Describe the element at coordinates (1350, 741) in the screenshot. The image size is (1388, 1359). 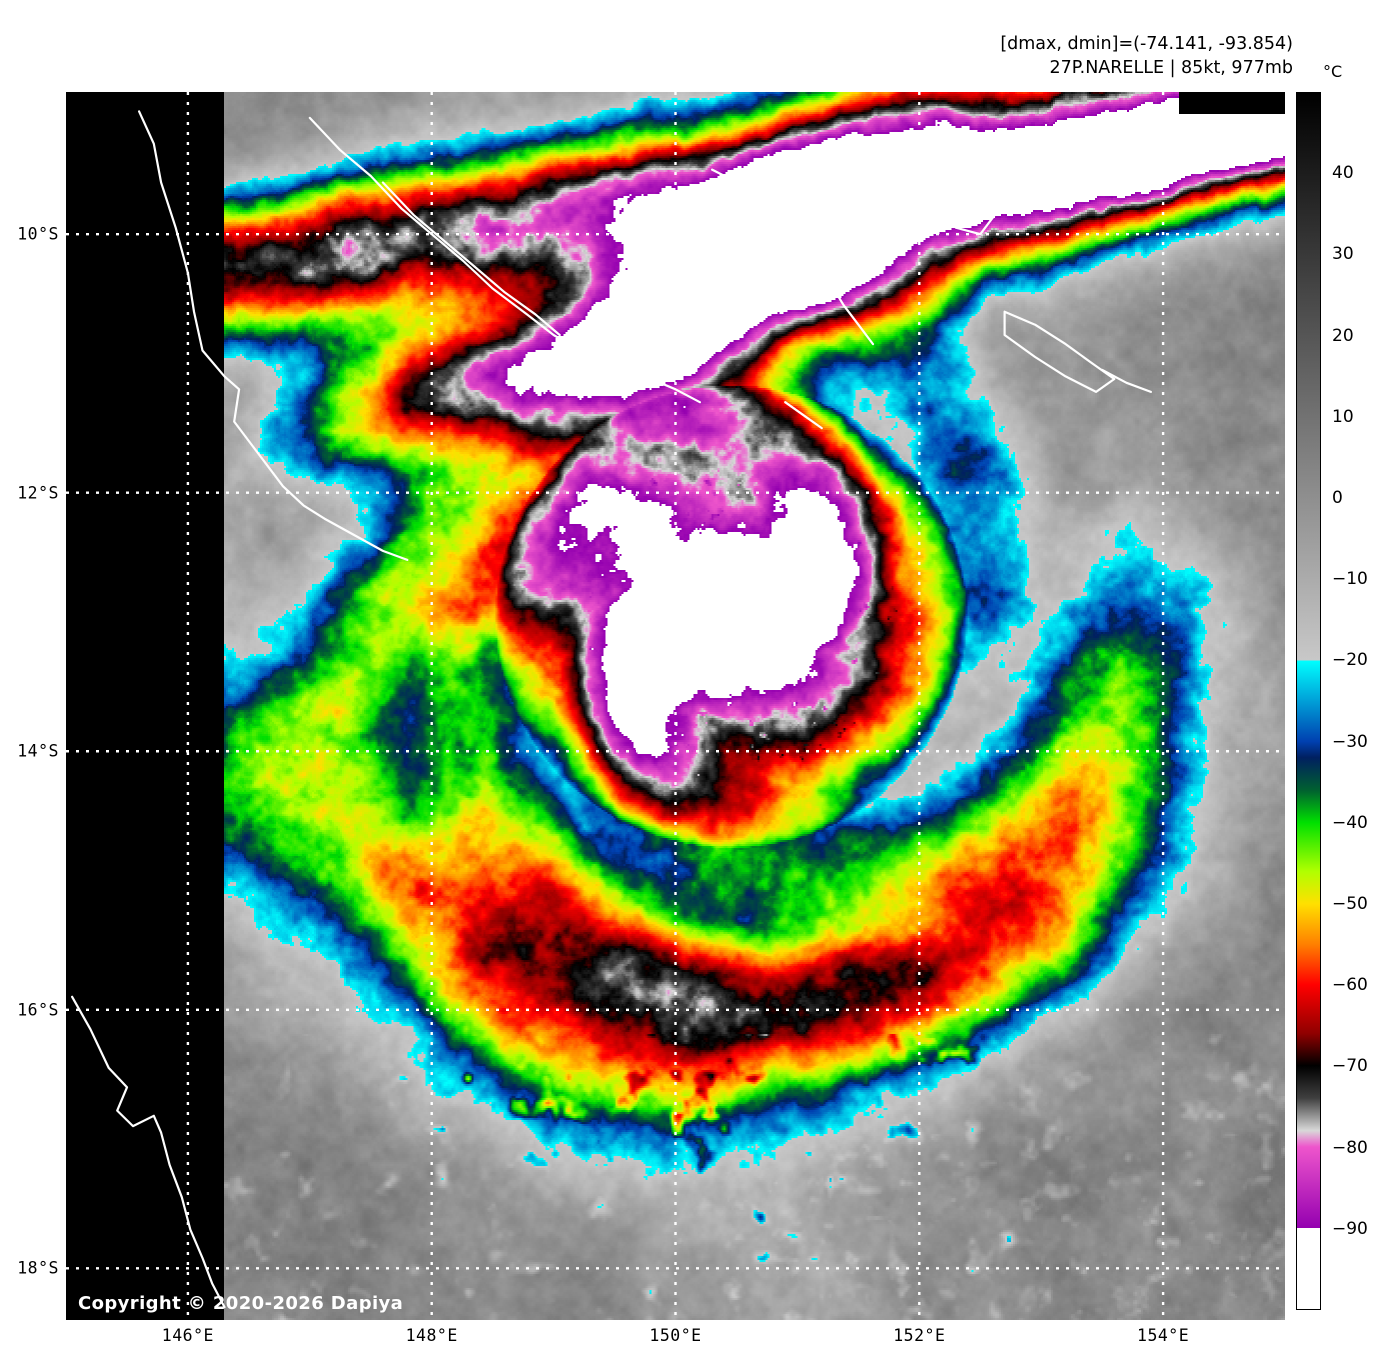
I see `colorbar-tick-label: −30` at that location.